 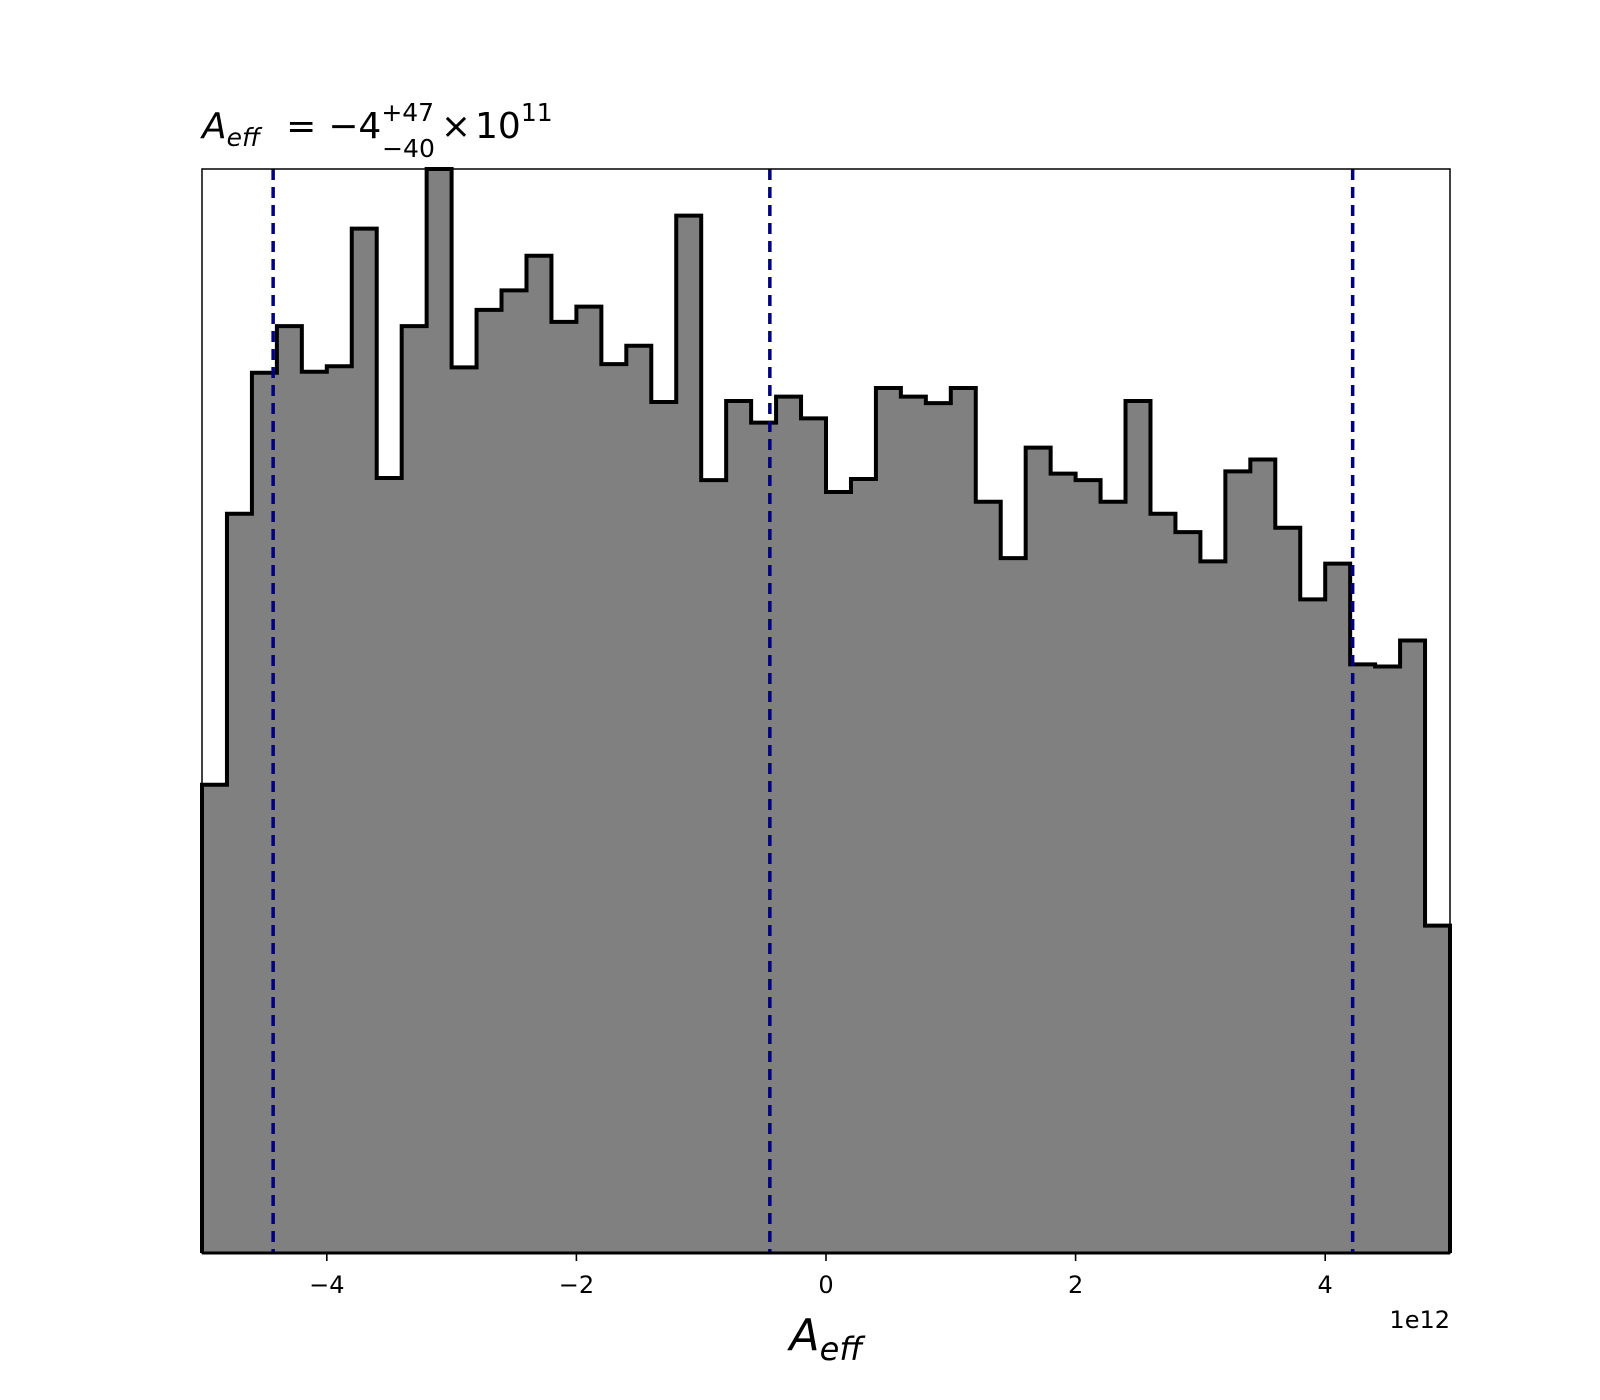 I want to click on x-tick-label: 4, so click(x=1325, y=1285).